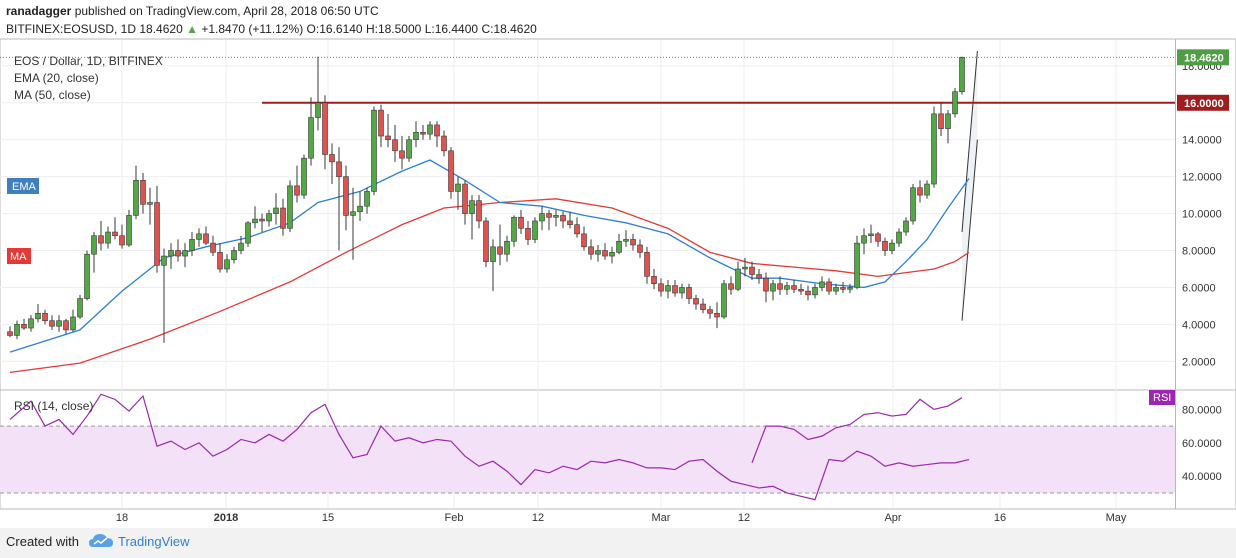  What do you see at coordinates (456, 29) in the screenshot?
I see `low-value: 16.4400` at bounding box center [456, 29].